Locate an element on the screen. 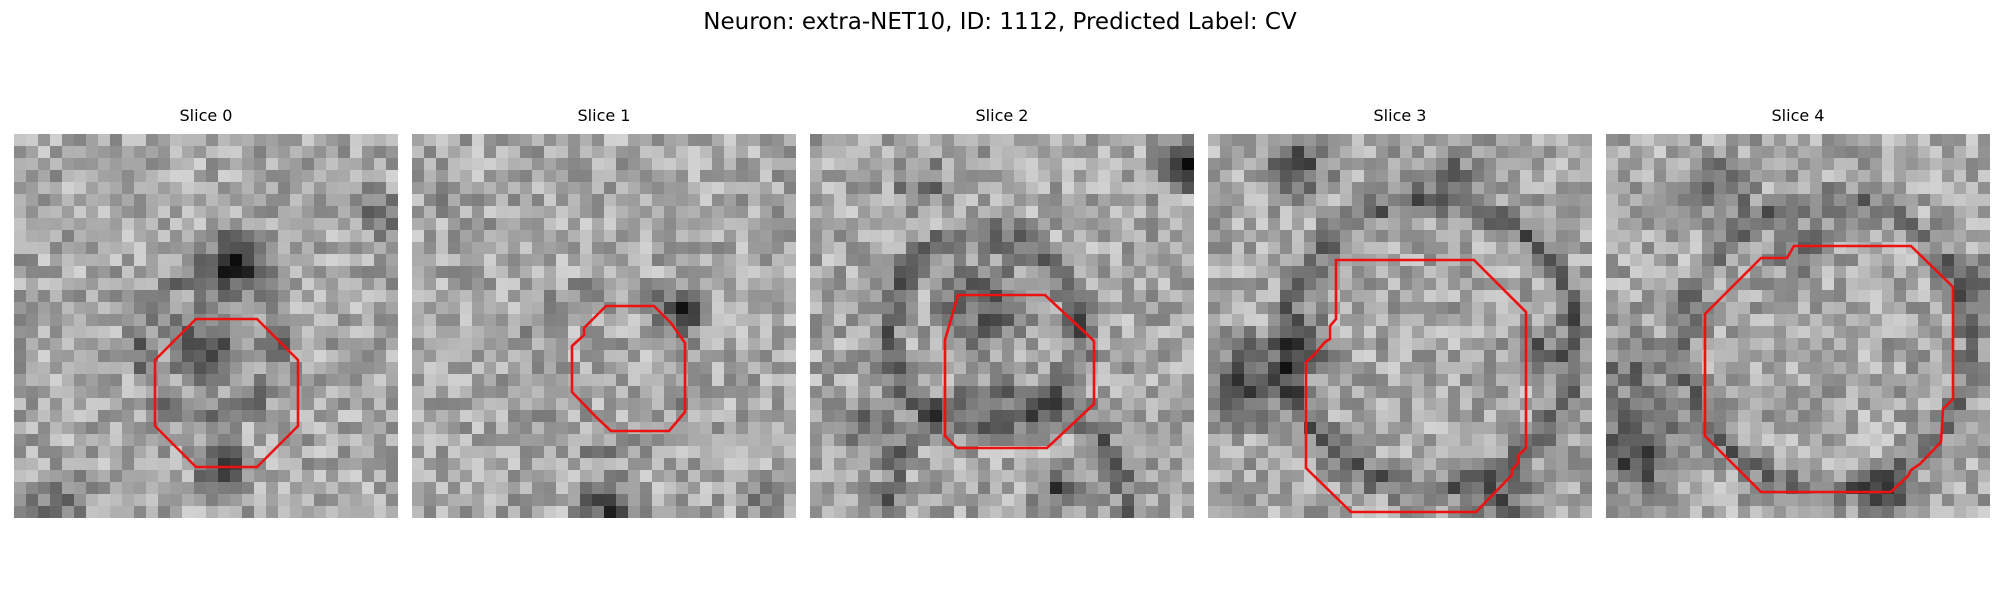 The height and width of the screenshot is (600, 2000). slice-panel-2: Slice 2 is located at coordinates (1002, 312).